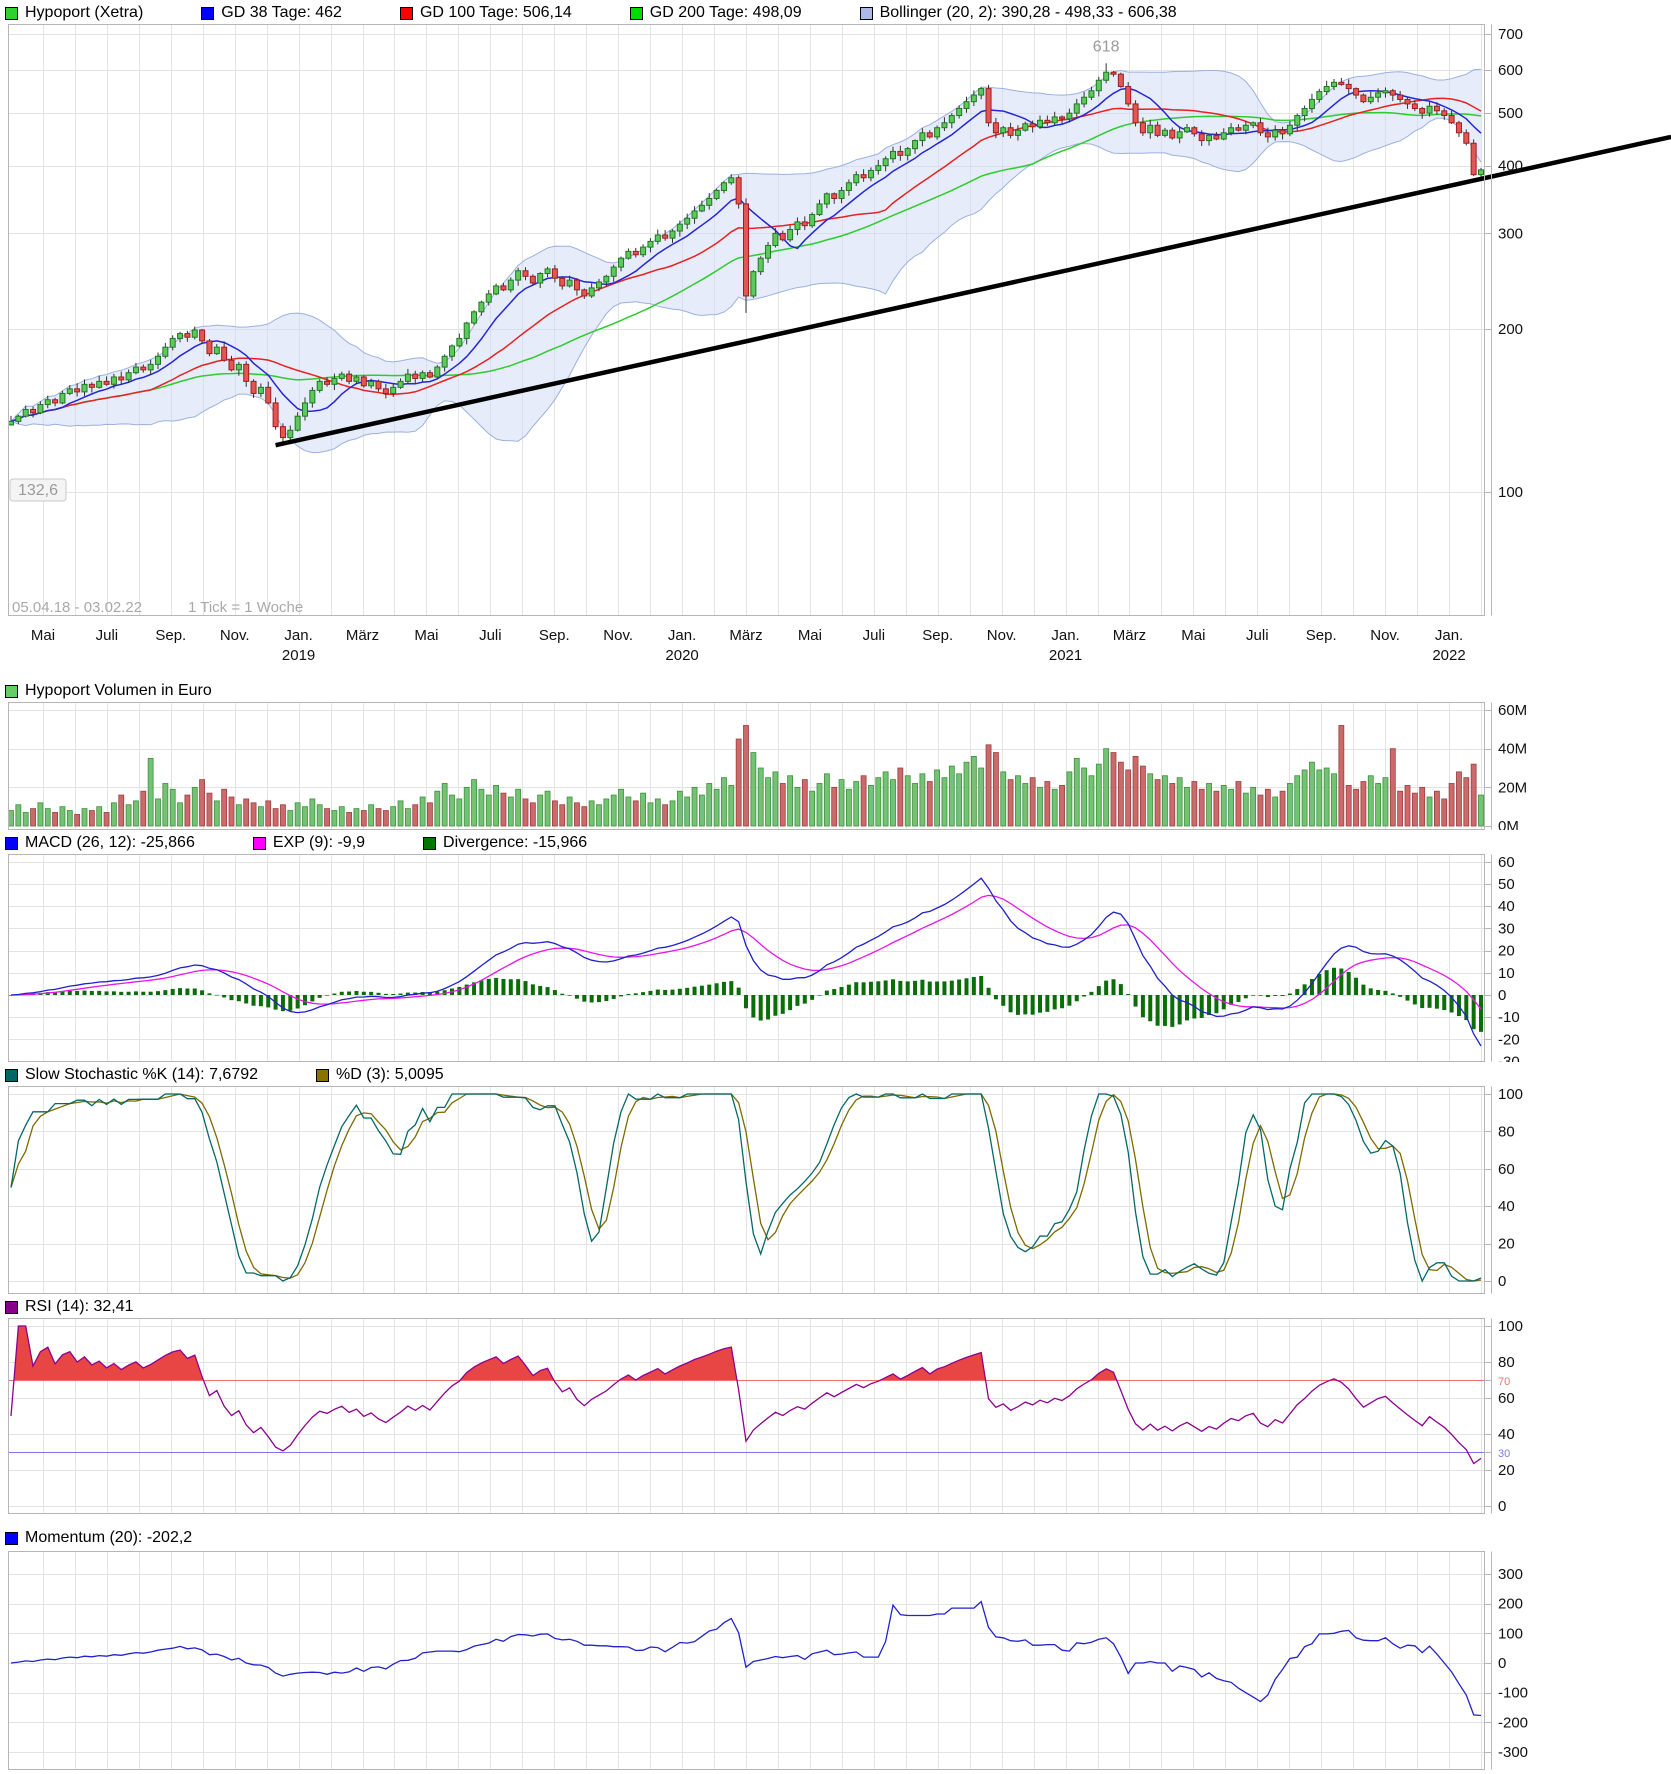 The height and width of the screenshot is (1774, 1671). I want to click on legend-label: Divergence: -15,966, so click(515, 842).